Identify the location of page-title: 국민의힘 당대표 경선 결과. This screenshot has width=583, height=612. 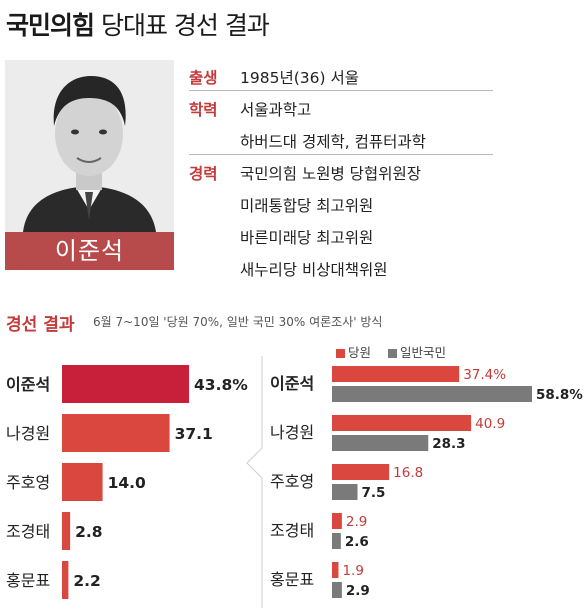
(138, 24).